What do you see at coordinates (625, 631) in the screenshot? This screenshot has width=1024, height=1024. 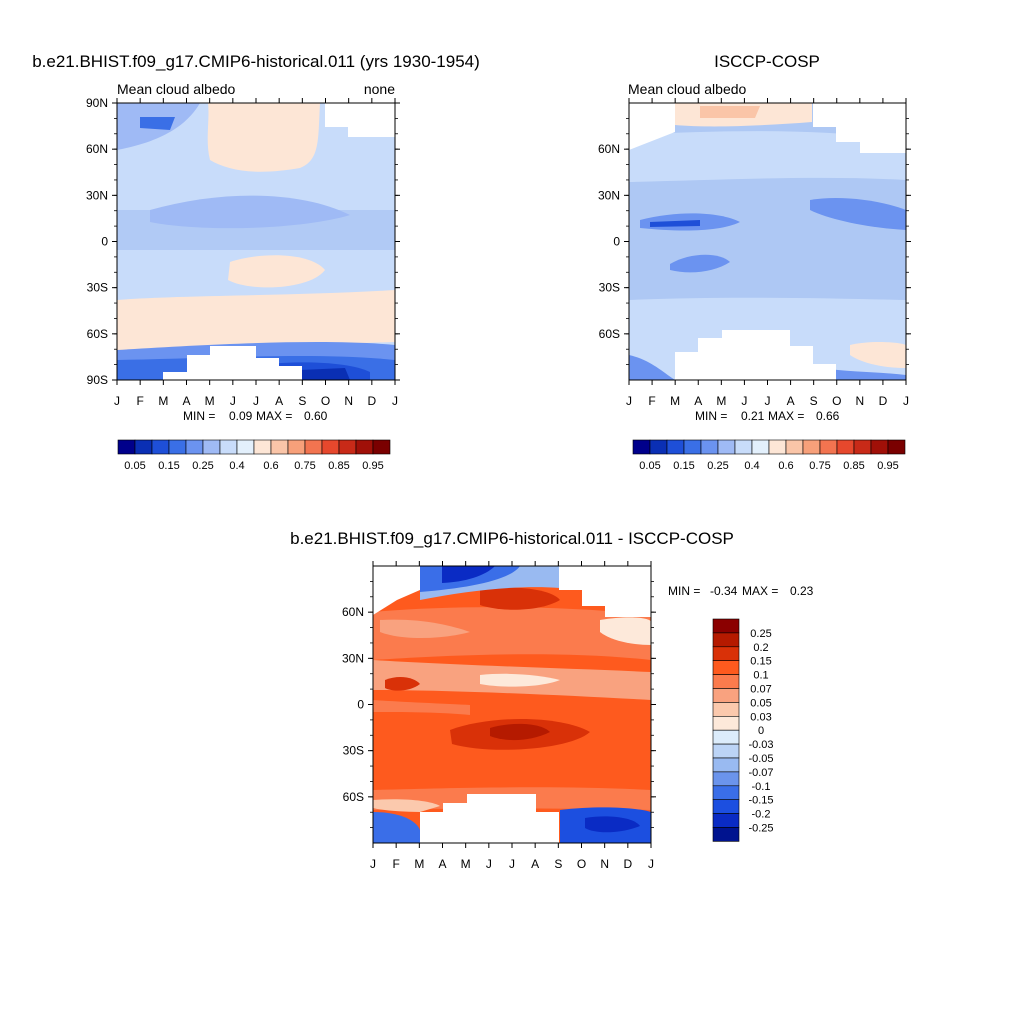 I see `contour-ne-pale` at bounding box center [625, 631].